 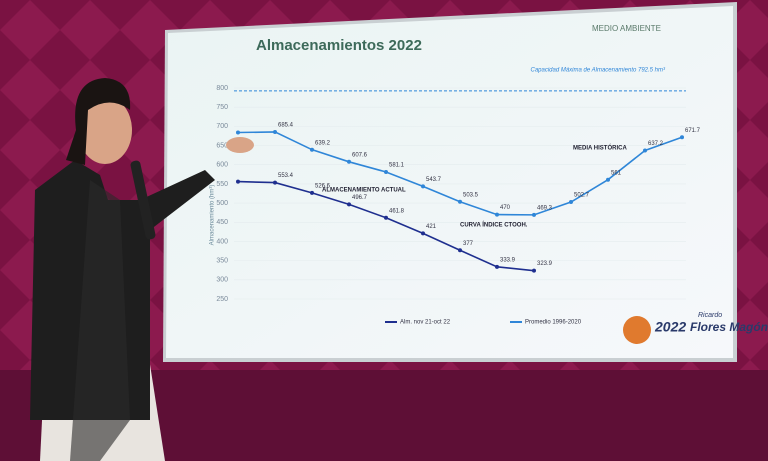 I want to click on y-tick-label: 350, so click(x=222, y=260).